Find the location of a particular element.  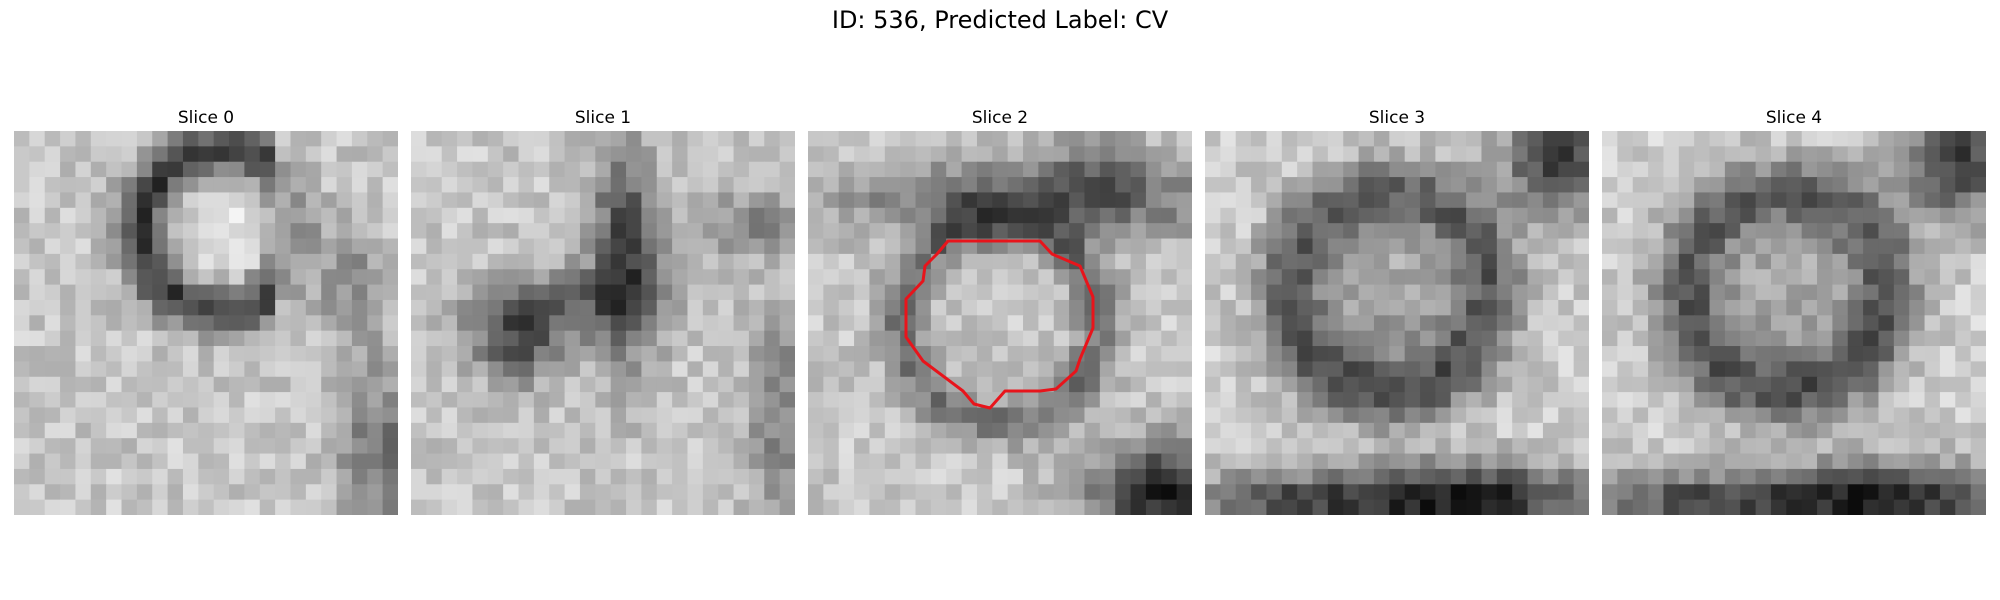

slice-panel-4: Slice 4 is located at coordinates (1794, 310).